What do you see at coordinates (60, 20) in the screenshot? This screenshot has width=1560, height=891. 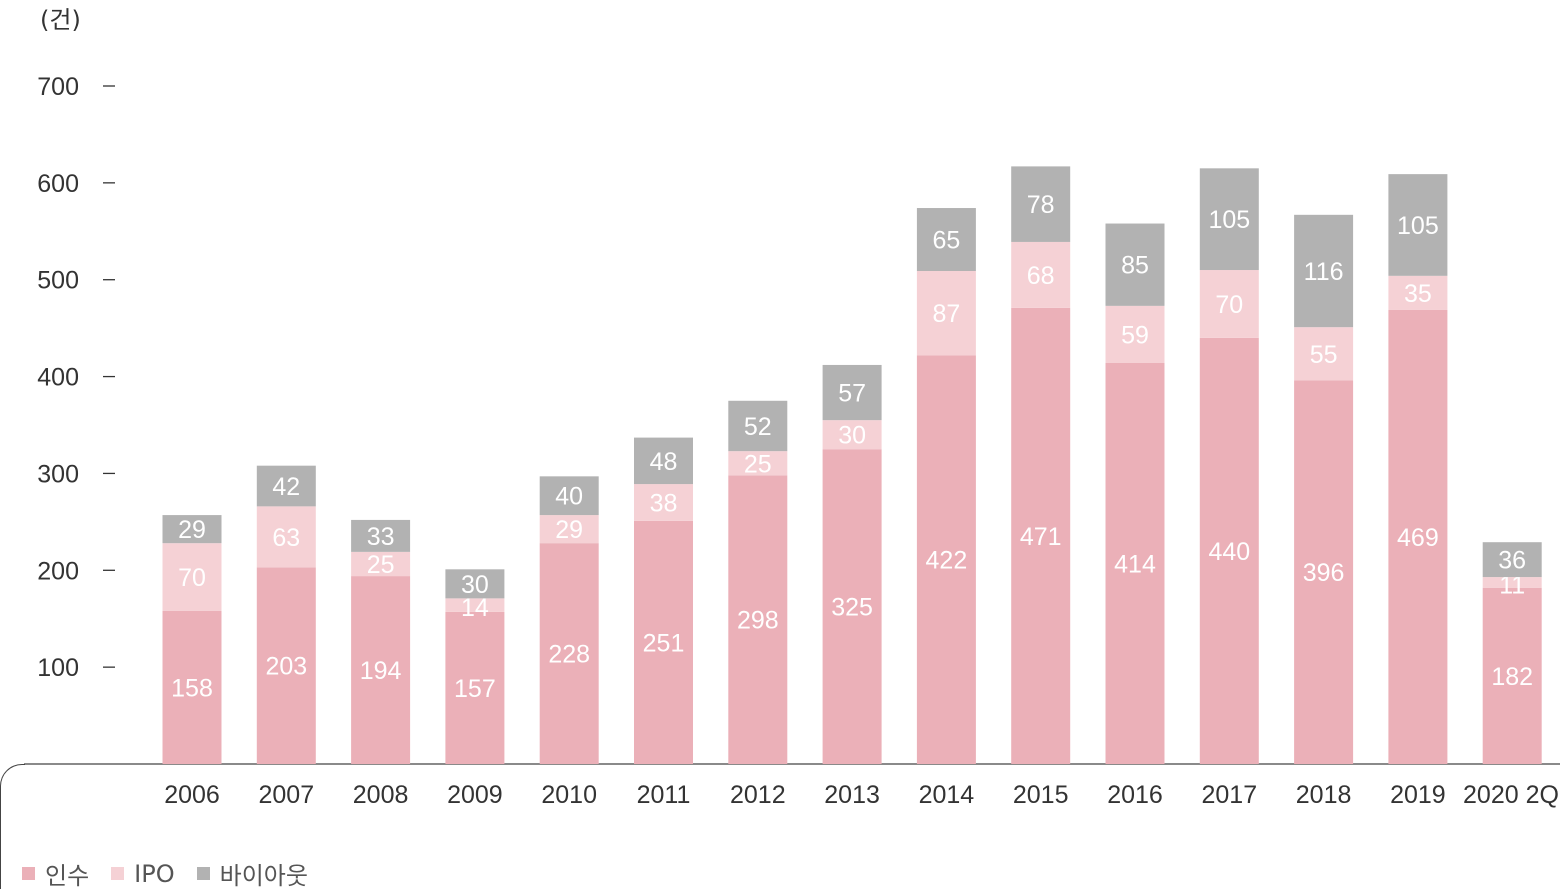 I see `y-axis-unit-label: (건)` at bounding box center [60, 20].